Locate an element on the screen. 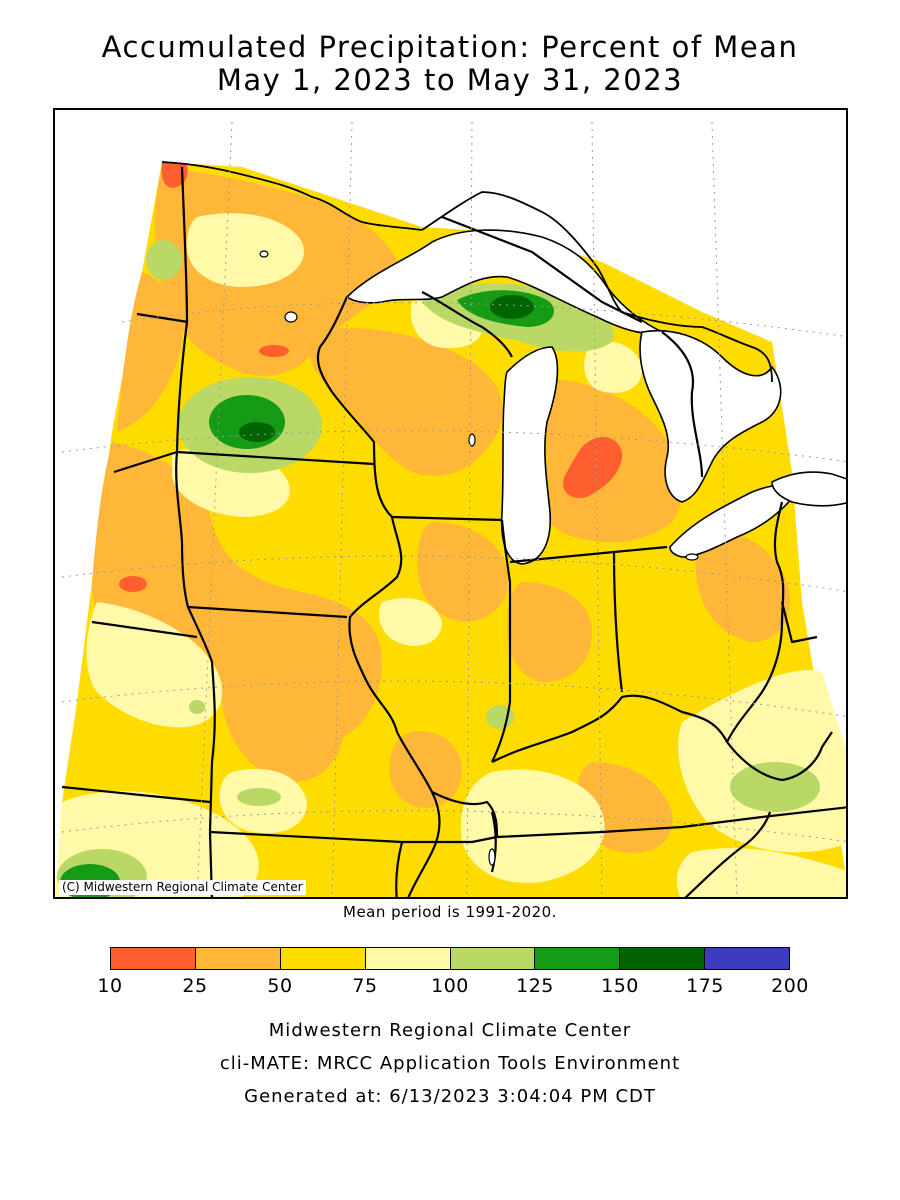 This screenshot has height=1200, width=900. legend-tick-label: 125 is located at coordinates (535, 986).